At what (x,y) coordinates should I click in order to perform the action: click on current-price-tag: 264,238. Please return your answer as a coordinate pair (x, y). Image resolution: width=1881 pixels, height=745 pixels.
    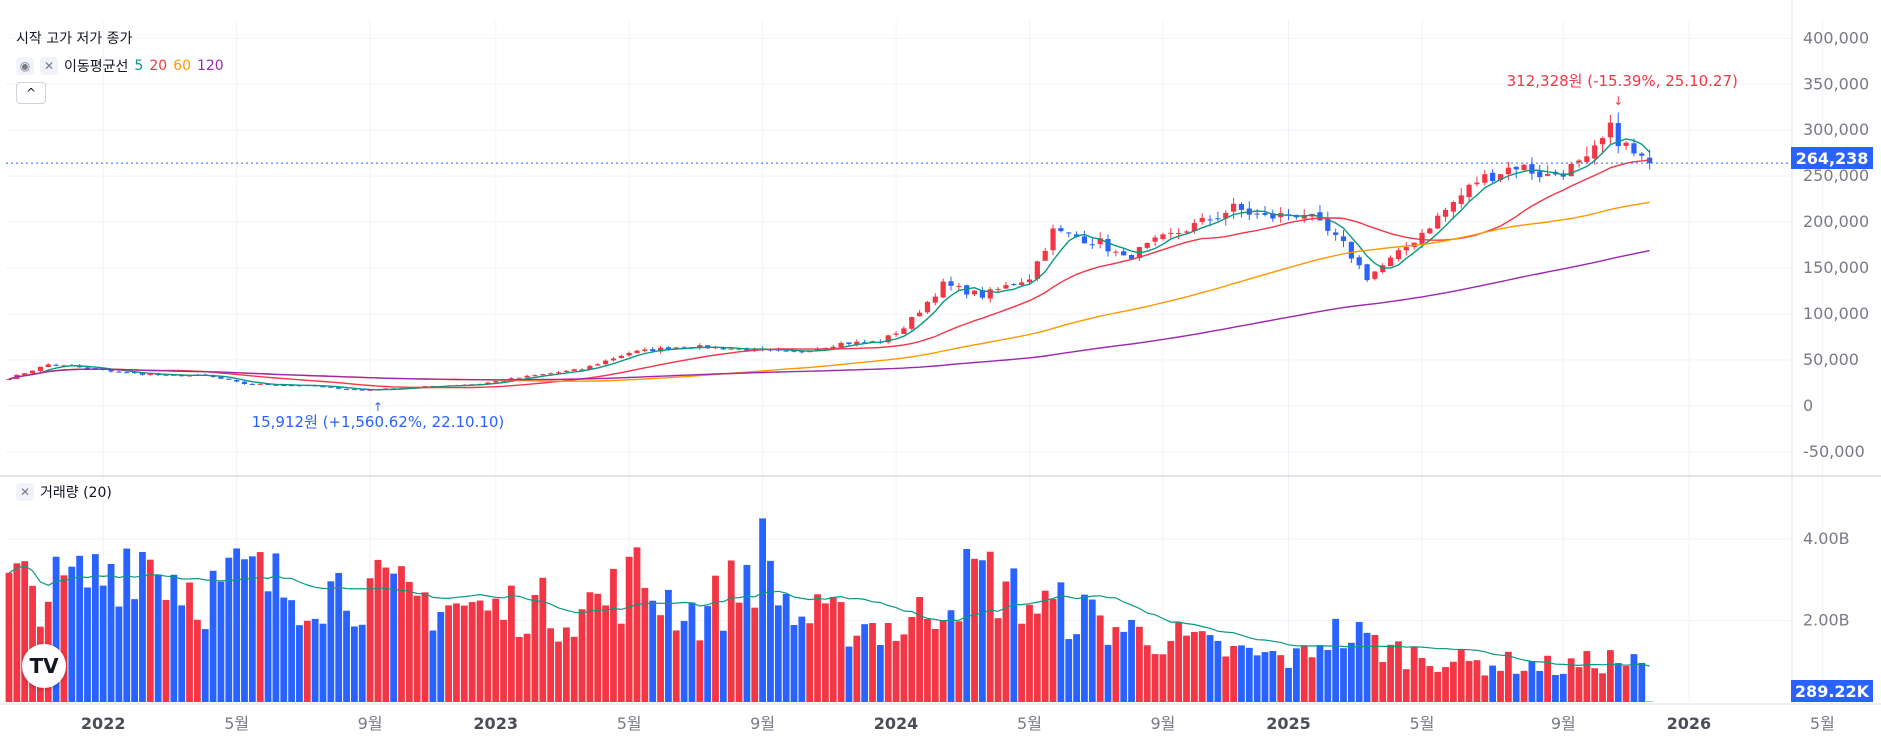
    Looking at the image, I should click on (1832, 158).